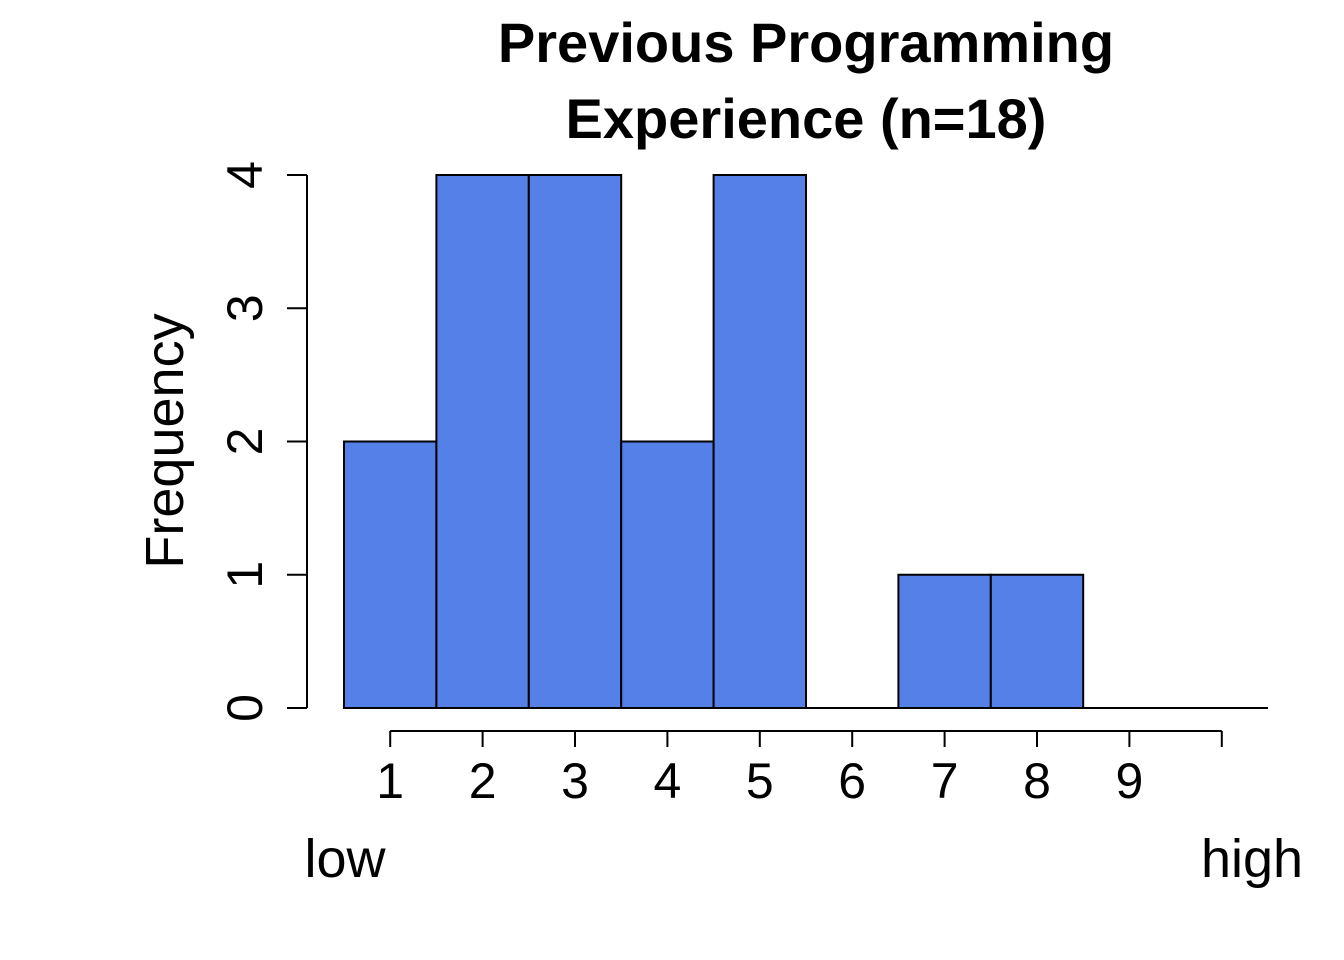  What do you see at coordinates (1129, 781) in the screenshot?
I see `x-tick-label-9: 9` at bounding box center [1129, 781].